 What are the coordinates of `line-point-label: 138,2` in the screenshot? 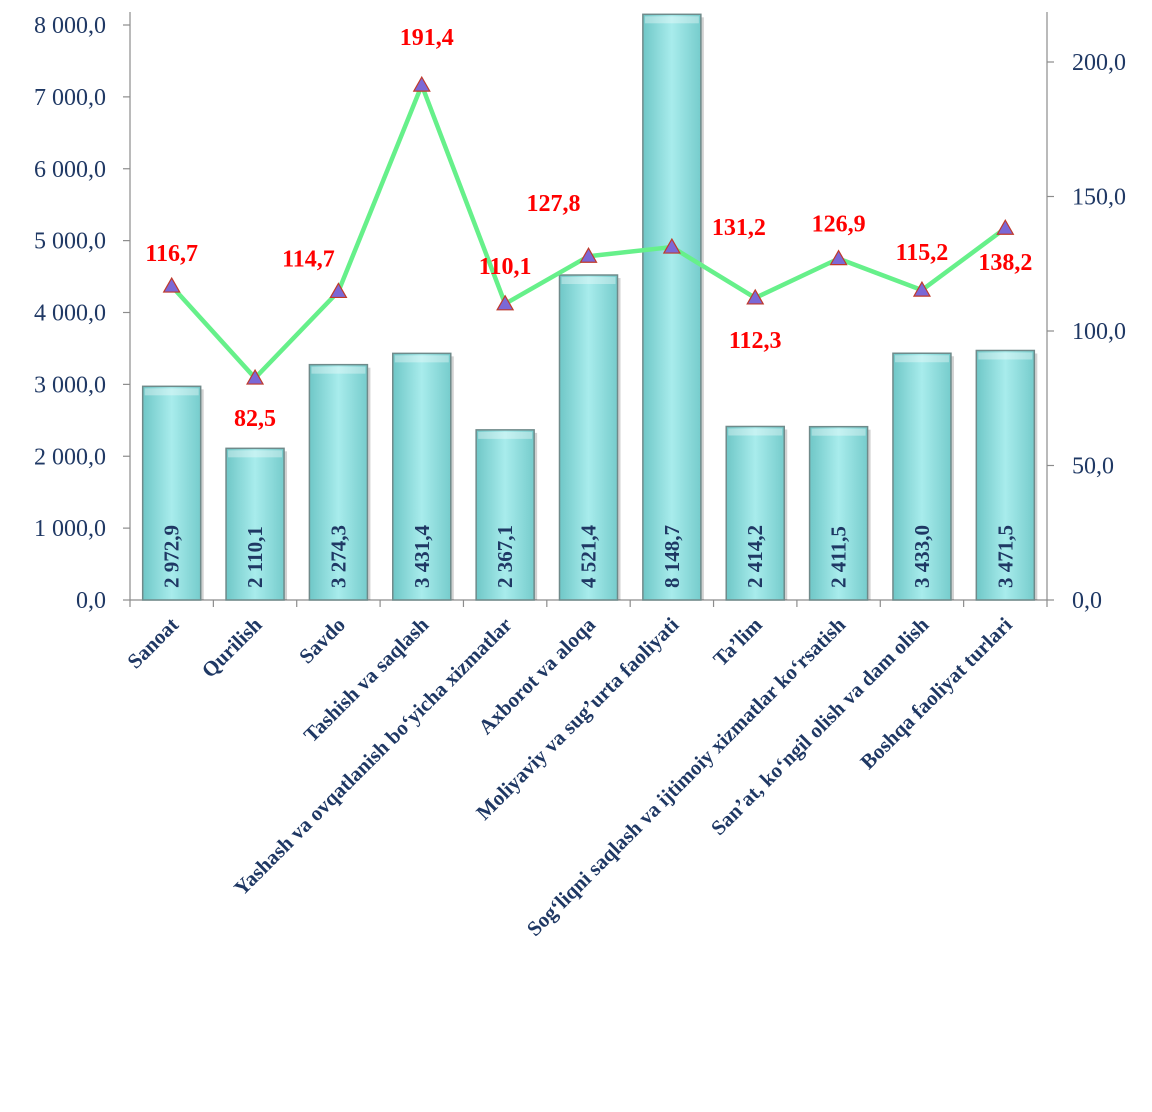 It's located at (1005, 263).